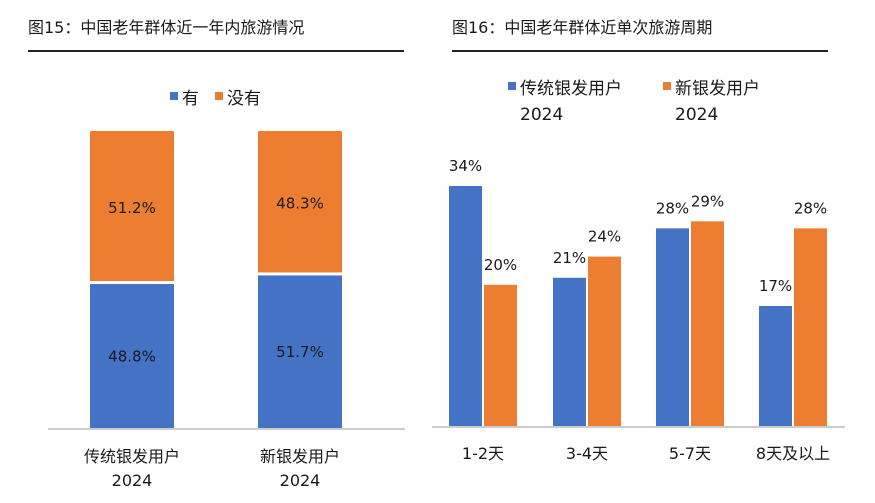  Describe the element at coordinates (690, 453) in the screenshot. I see `right-category-label: 5-7天` at that location.